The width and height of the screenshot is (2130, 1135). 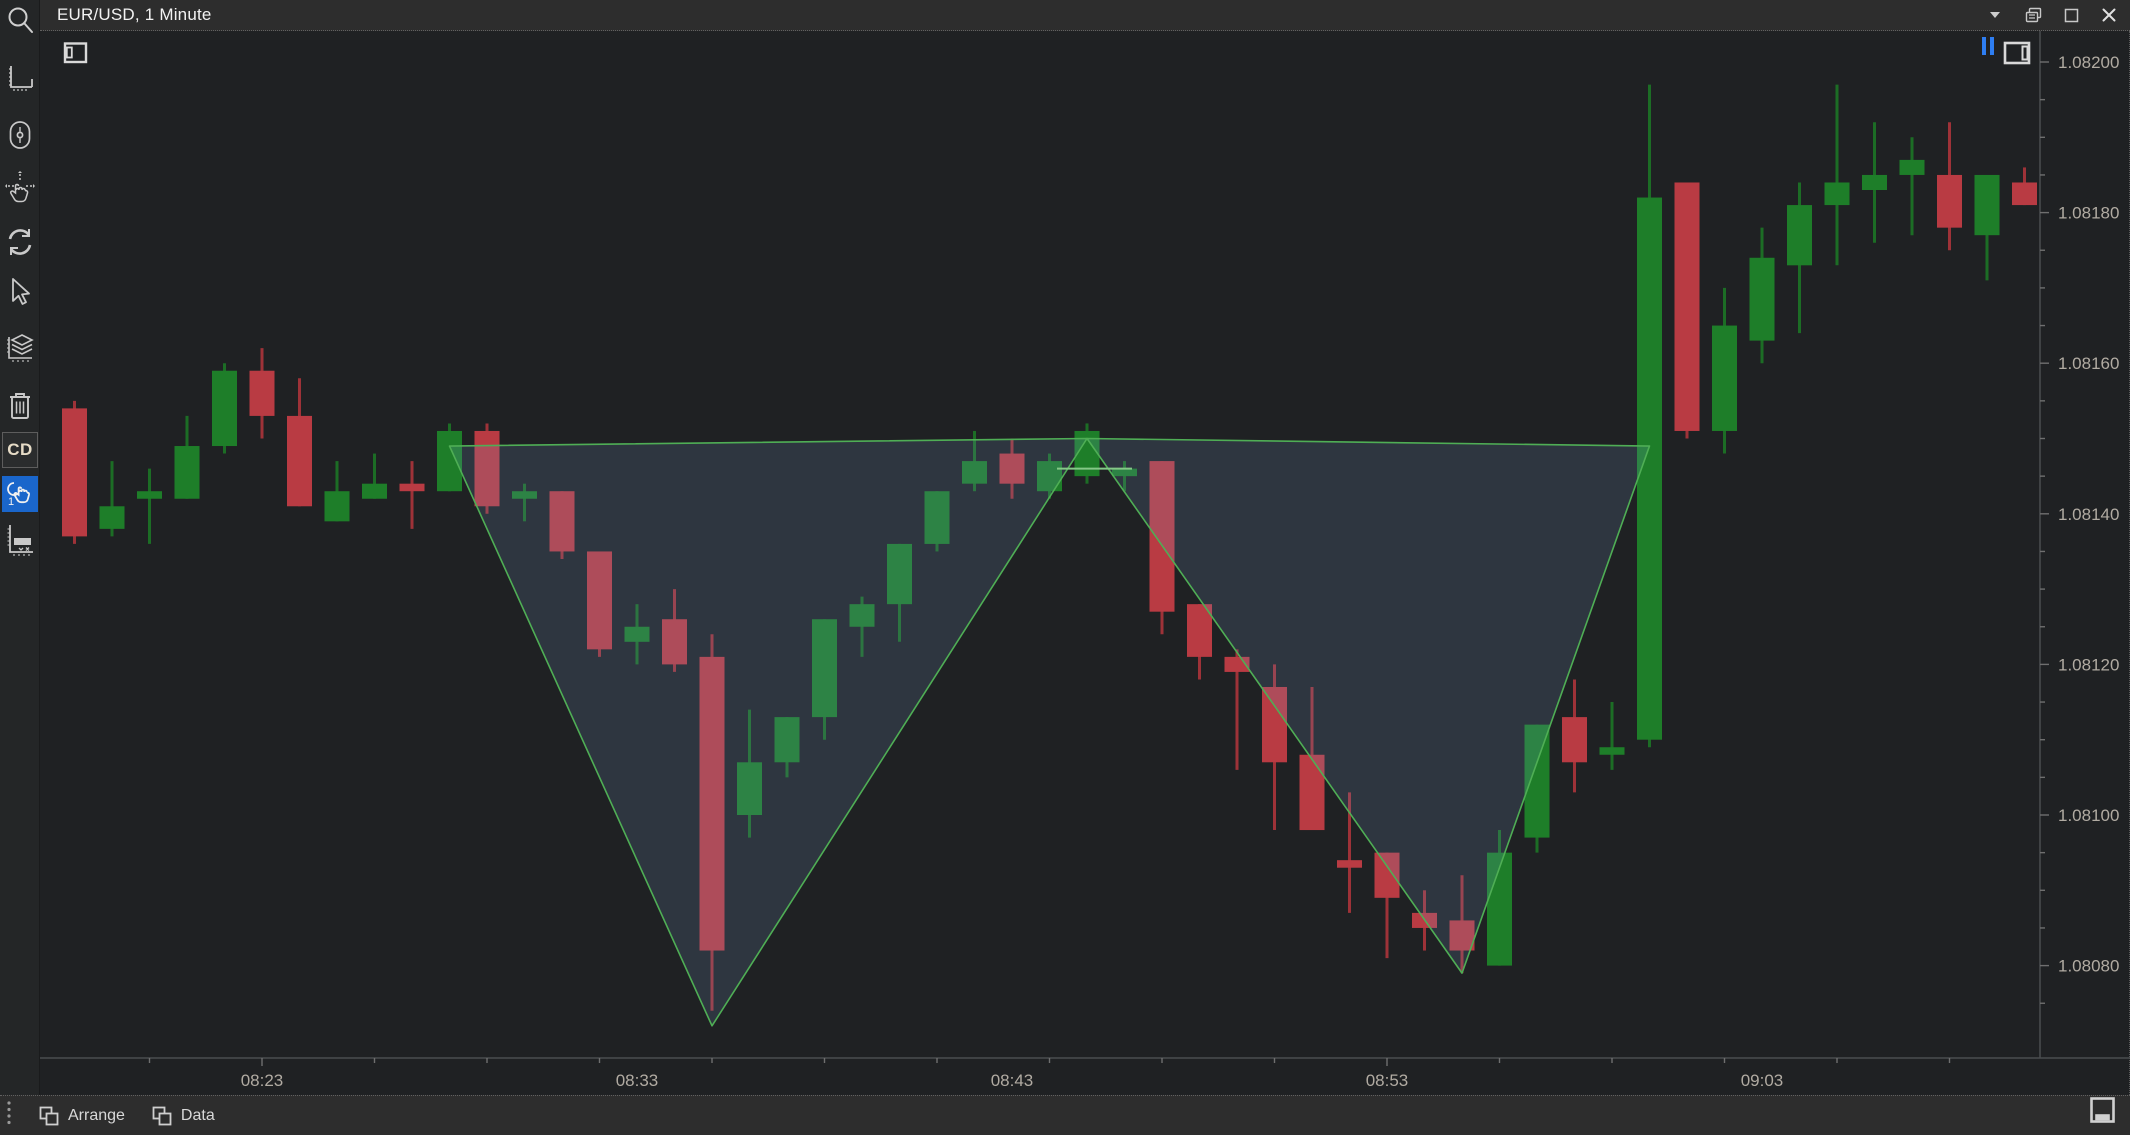 I want to click on data-series-layers-icon, so click(x=20, y=349).